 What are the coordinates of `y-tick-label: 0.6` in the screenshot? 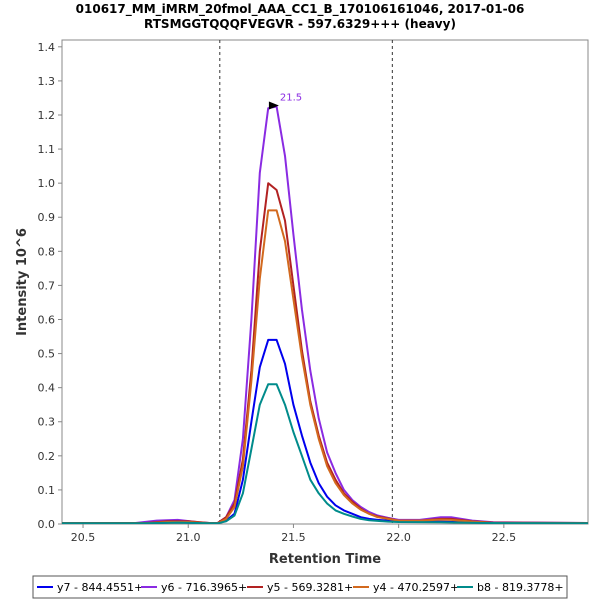 It's located at (47, 319).